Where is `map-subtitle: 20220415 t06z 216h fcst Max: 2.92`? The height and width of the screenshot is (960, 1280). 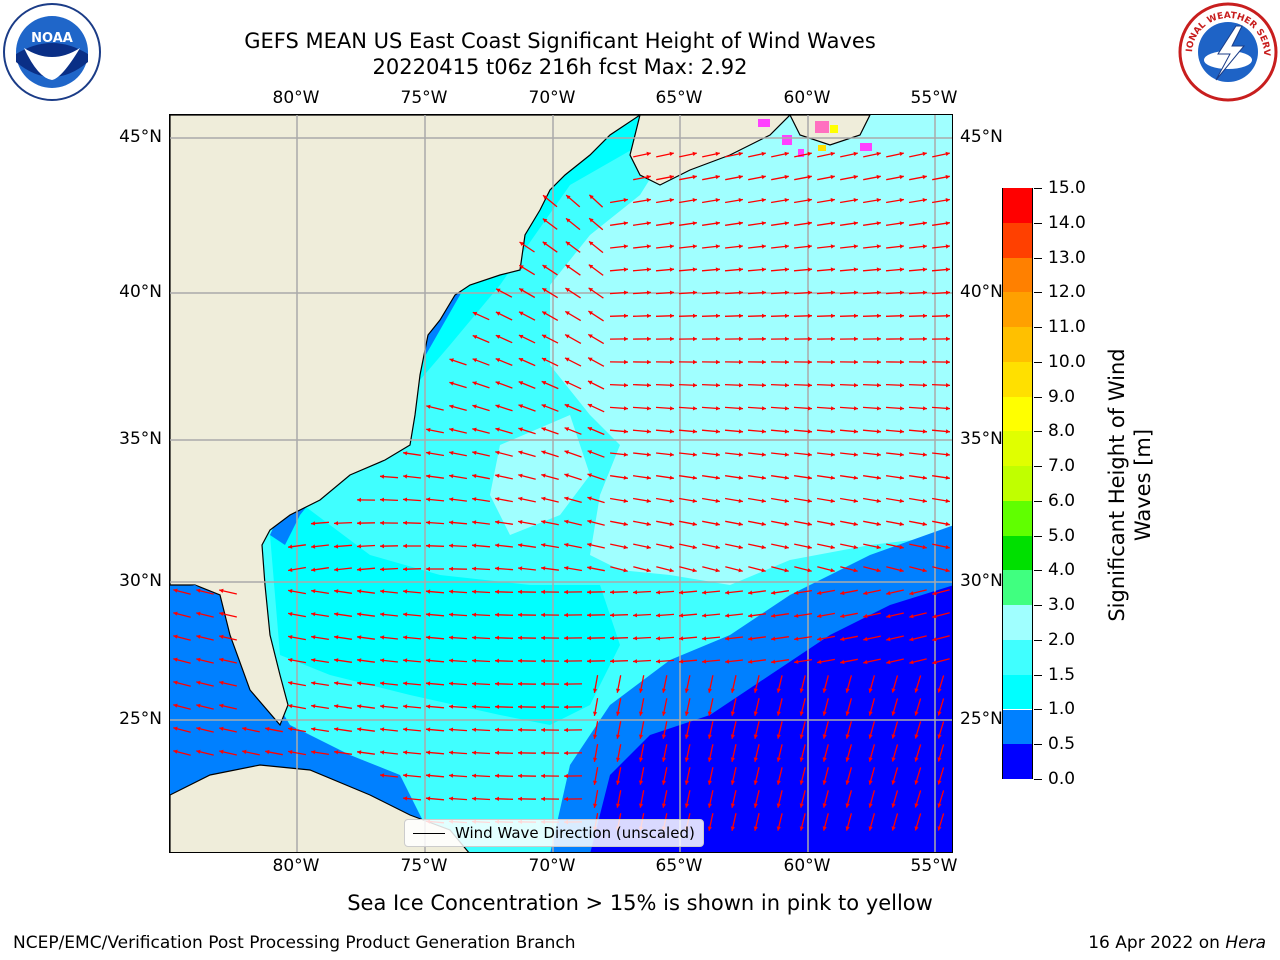 map-subtitle: 20220415 t06z 216h fcst Max: 2.92 is located at coordinates (560, 67).